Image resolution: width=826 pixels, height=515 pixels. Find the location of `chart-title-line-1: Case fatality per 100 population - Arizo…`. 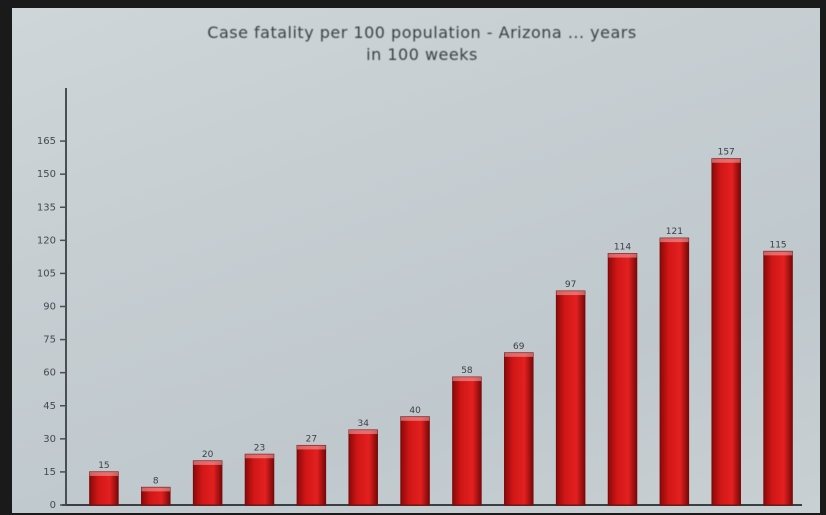

chart-title-line-1: Case fatality per 100 population - Arizo… is located at coordinates (422, 32).